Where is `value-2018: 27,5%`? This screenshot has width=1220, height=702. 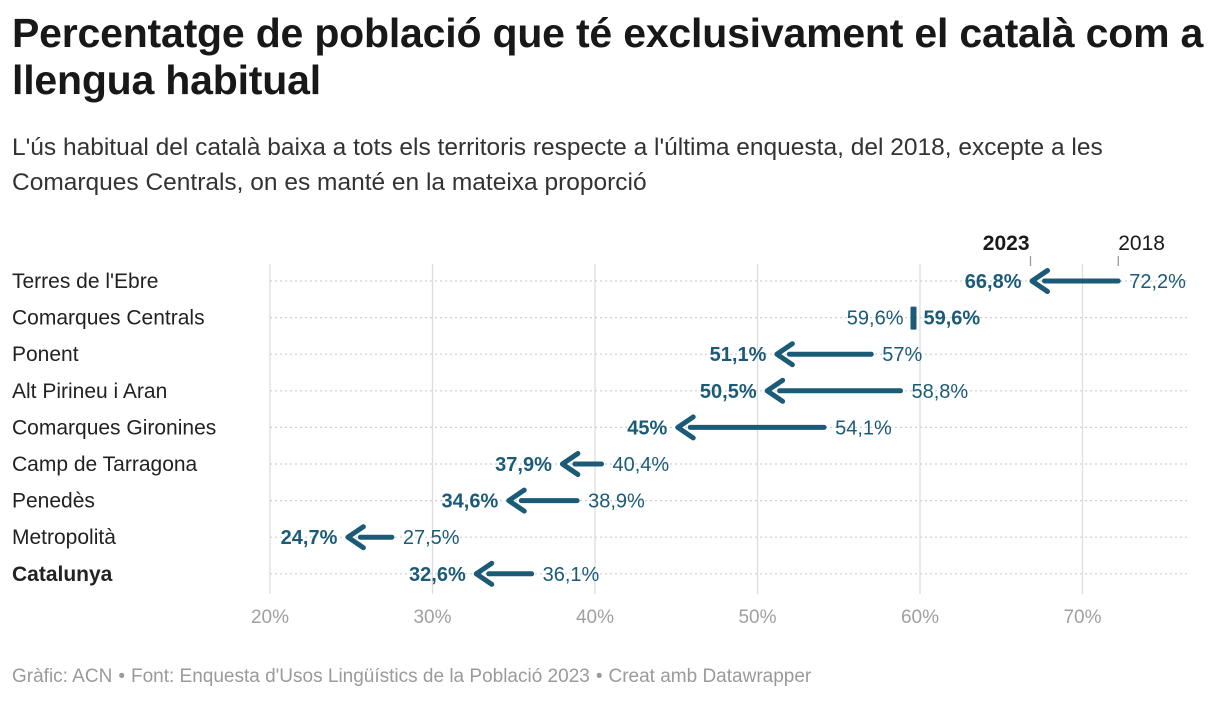 value-2018: 27,5% is located at coordinates (431, 538).